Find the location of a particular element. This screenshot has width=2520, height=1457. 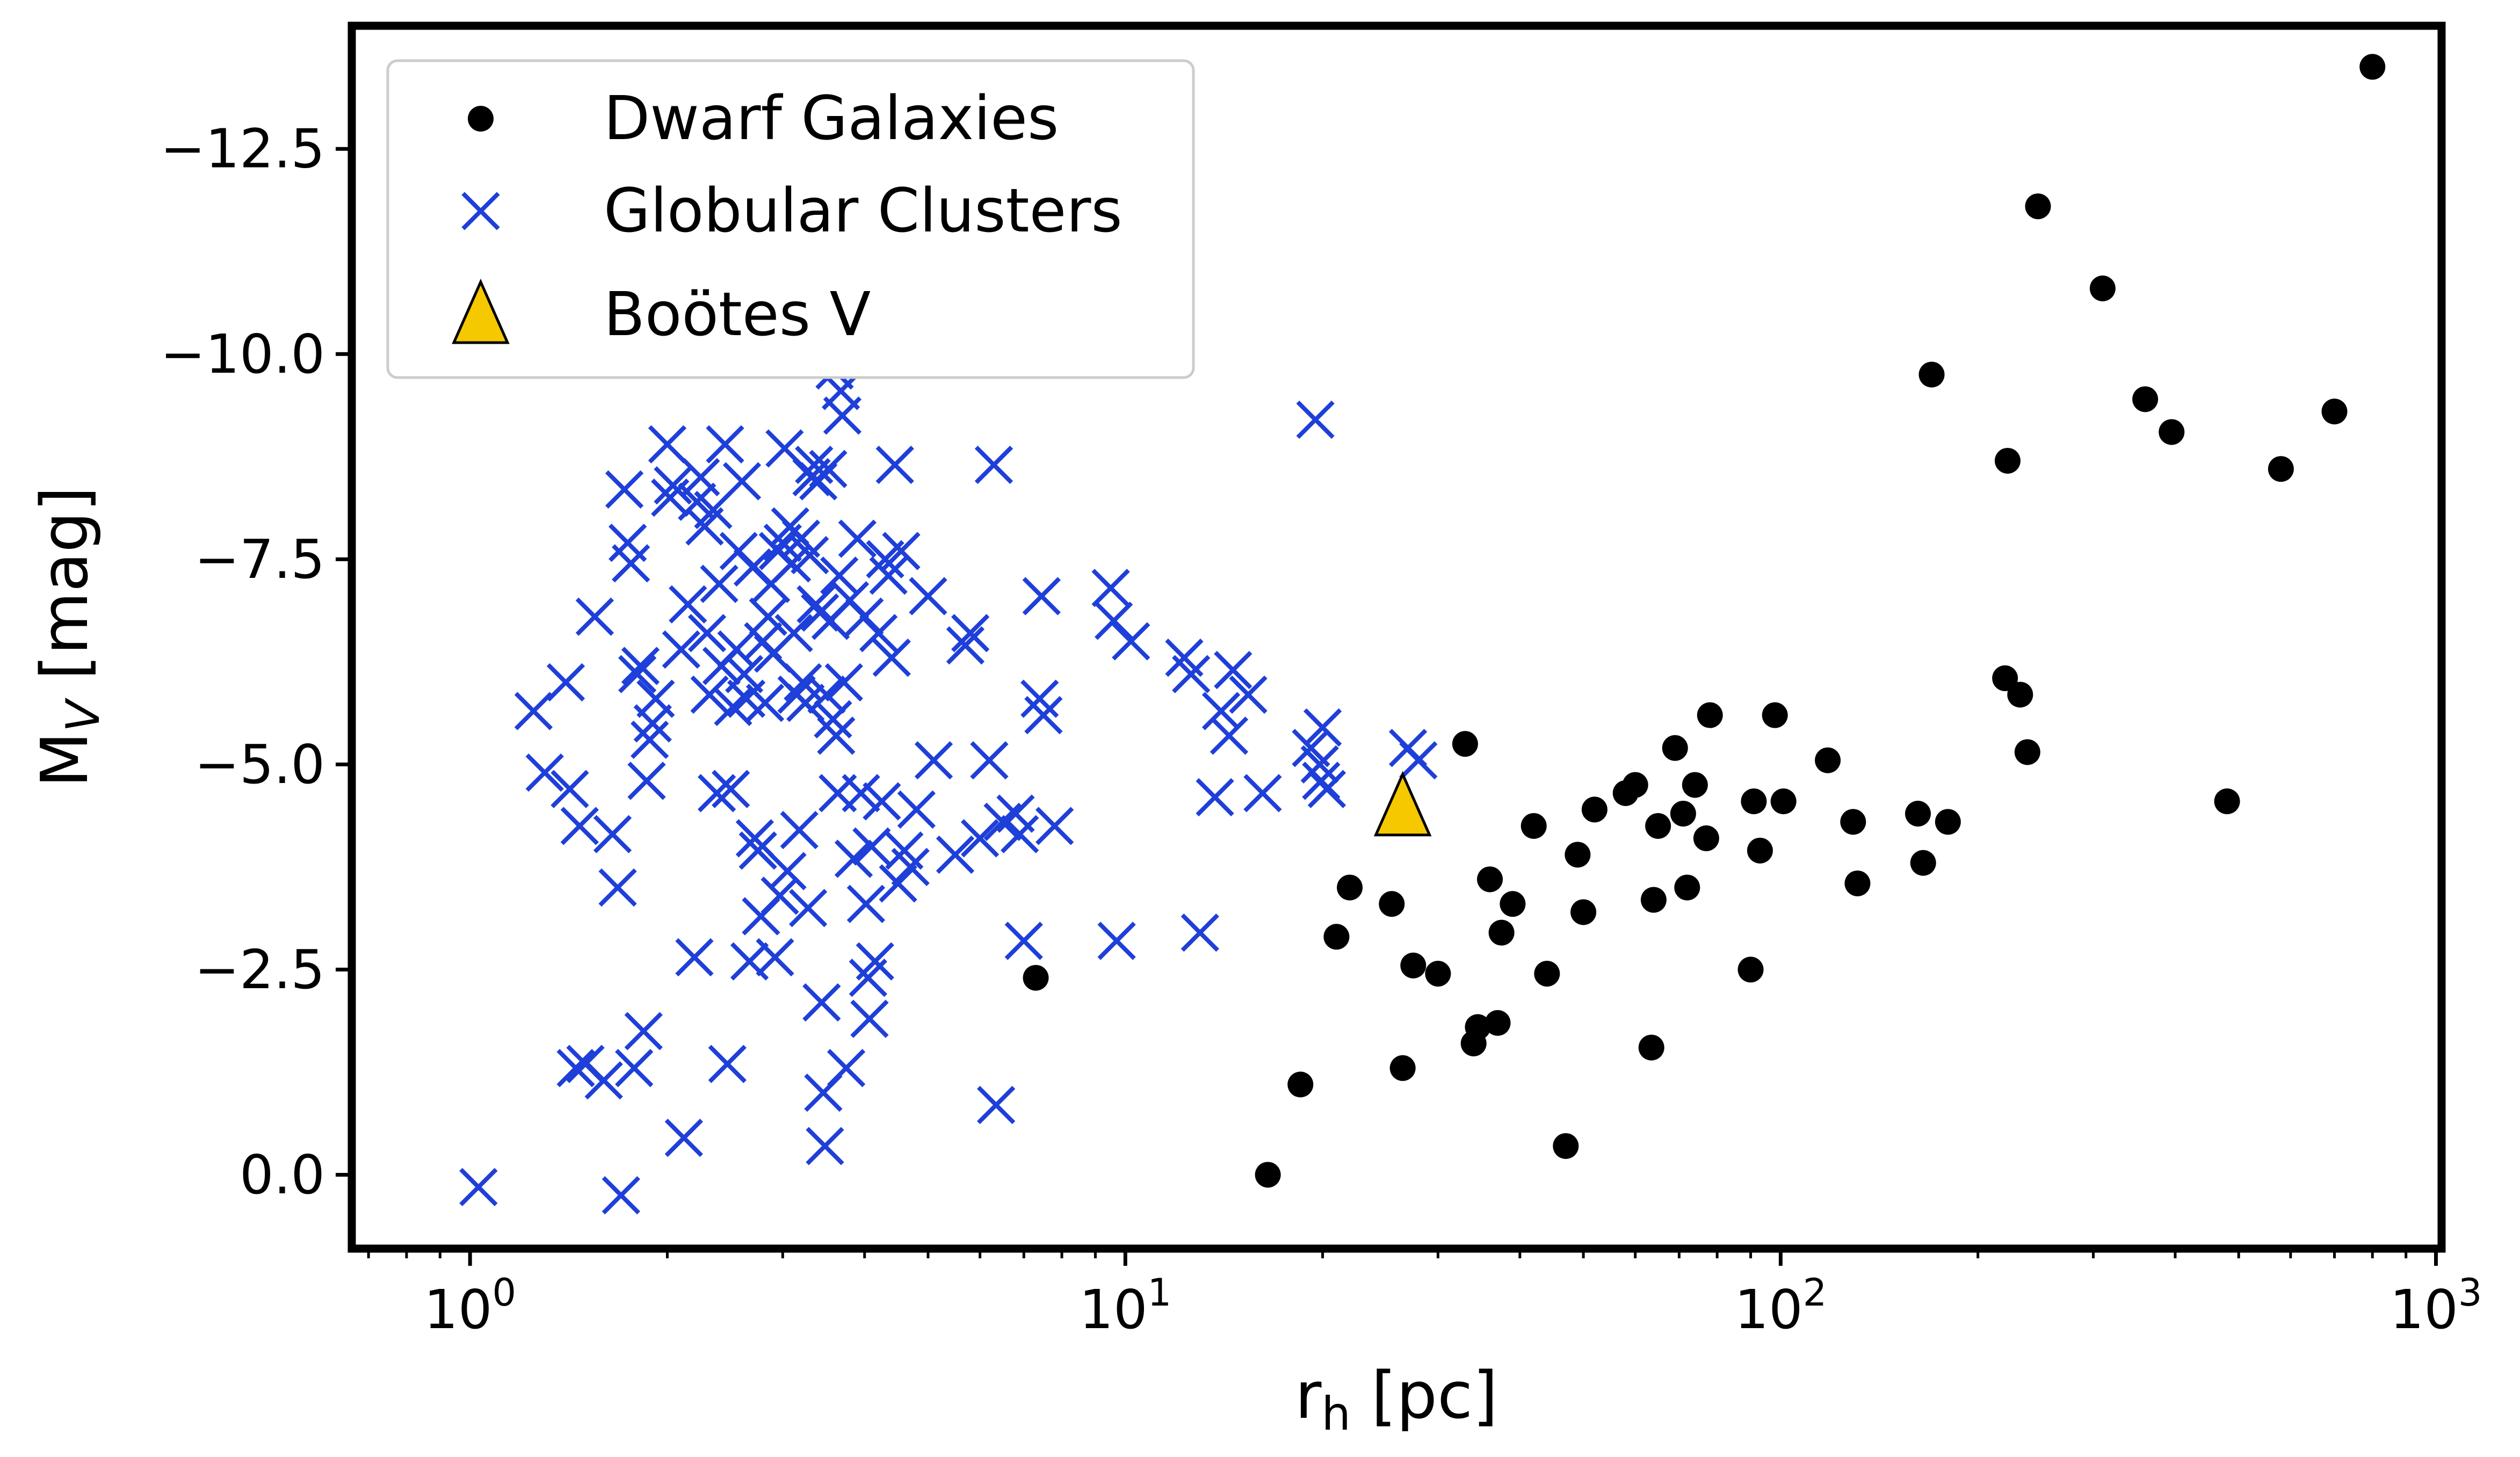

y-tick-label: 0.0 is located at coordinates (283, 1174).